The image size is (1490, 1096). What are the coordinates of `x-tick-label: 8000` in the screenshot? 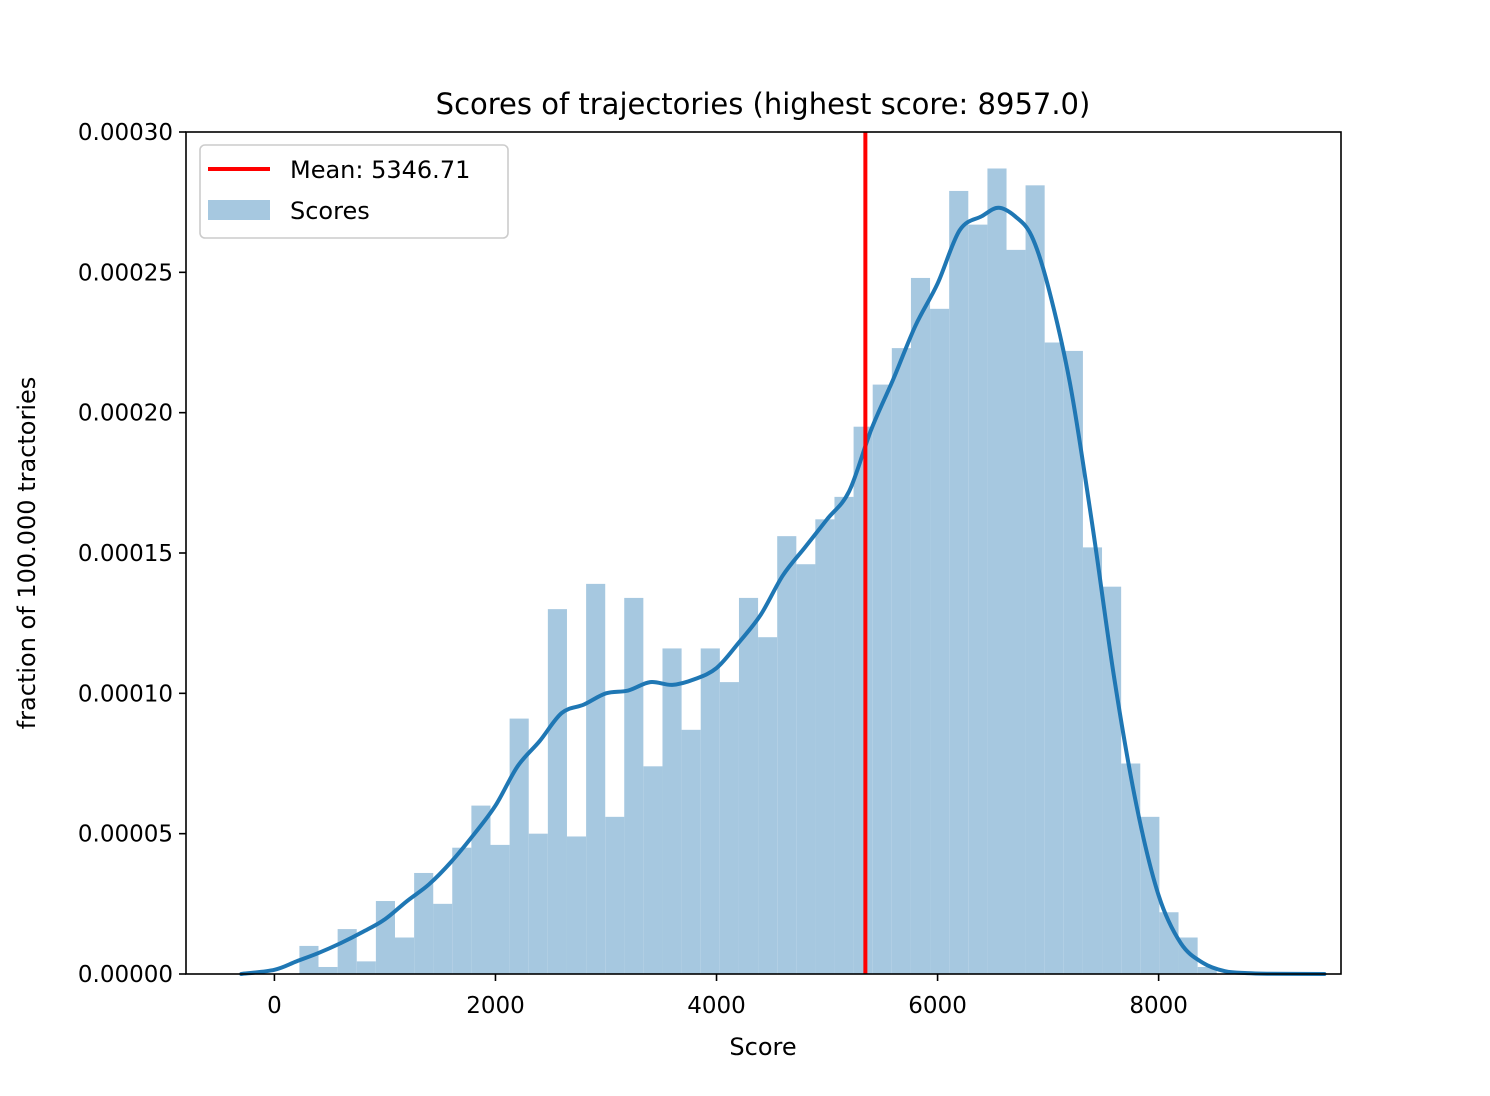 It's located at (1158, 1006).